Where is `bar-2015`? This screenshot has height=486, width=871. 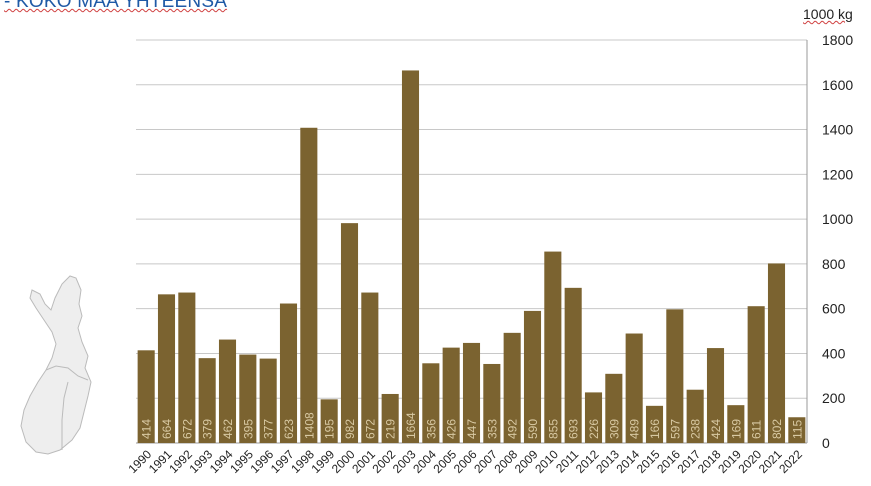 bar-2015 is located at coordinates (654, 424).